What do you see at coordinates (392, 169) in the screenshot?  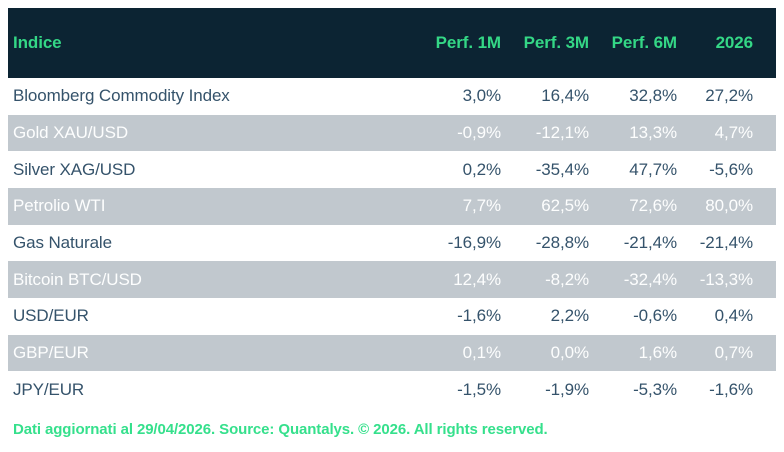 I see `table-row: Silver XAG/USD 0,2% -35,4% 47,7% -5,6%` at bounding box center [392, 169].